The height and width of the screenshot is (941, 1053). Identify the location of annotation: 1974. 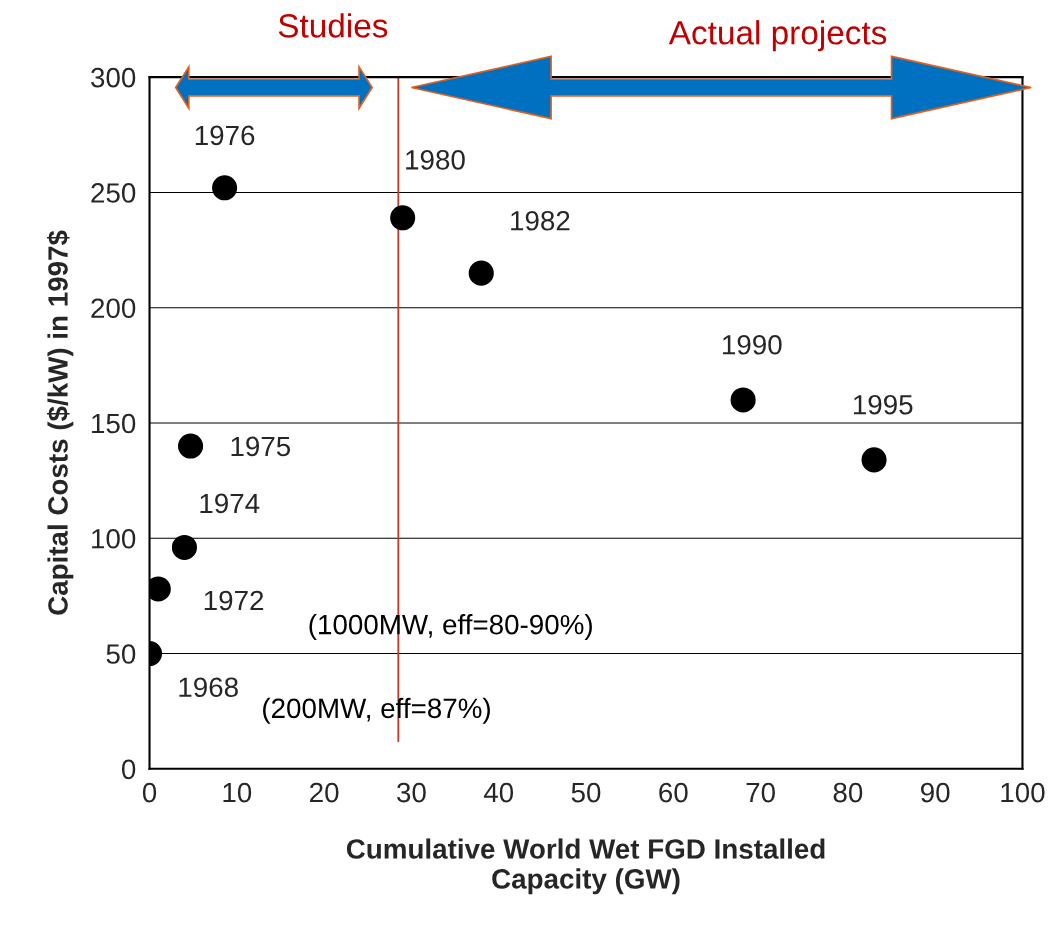
(230, 503).